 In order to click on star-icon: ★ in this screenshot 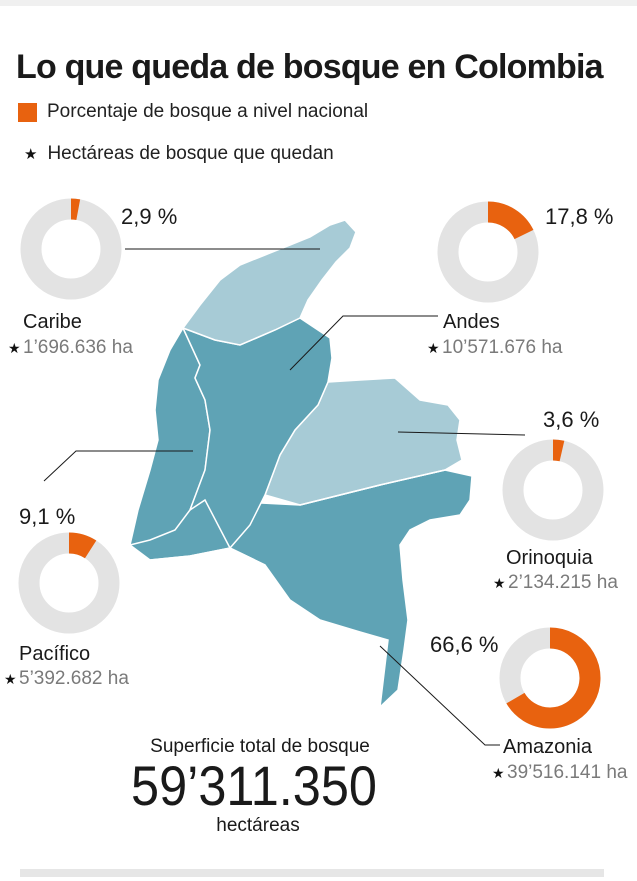, I will do `click(31, 154)`.